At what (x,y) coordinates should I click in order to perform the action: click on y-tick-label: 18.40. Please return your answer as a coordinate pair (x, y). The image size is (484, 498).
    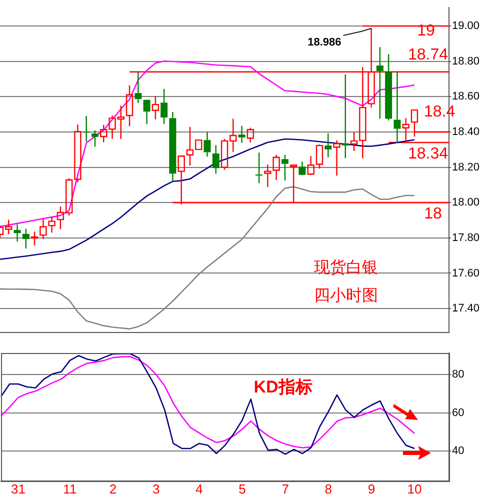
    Looking at the image, I should click on (466, 132).